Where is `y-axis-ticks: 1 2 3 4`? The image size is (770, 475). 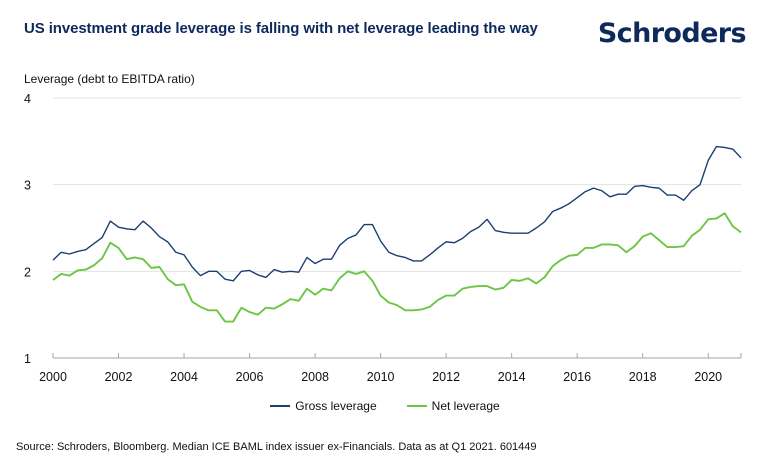 y-axis-ticks: 1 2 3 4 is located at coordinates (27, 229).